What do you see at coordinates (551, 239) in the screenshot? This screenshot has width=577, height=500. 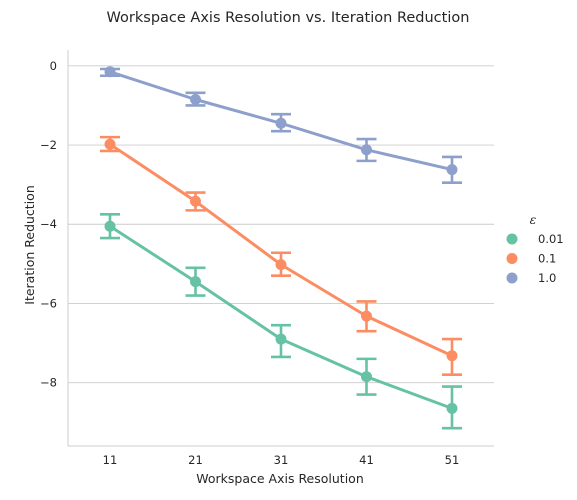 I see `legend-label-0.01: 0.01` at bounding box center [551, 239].